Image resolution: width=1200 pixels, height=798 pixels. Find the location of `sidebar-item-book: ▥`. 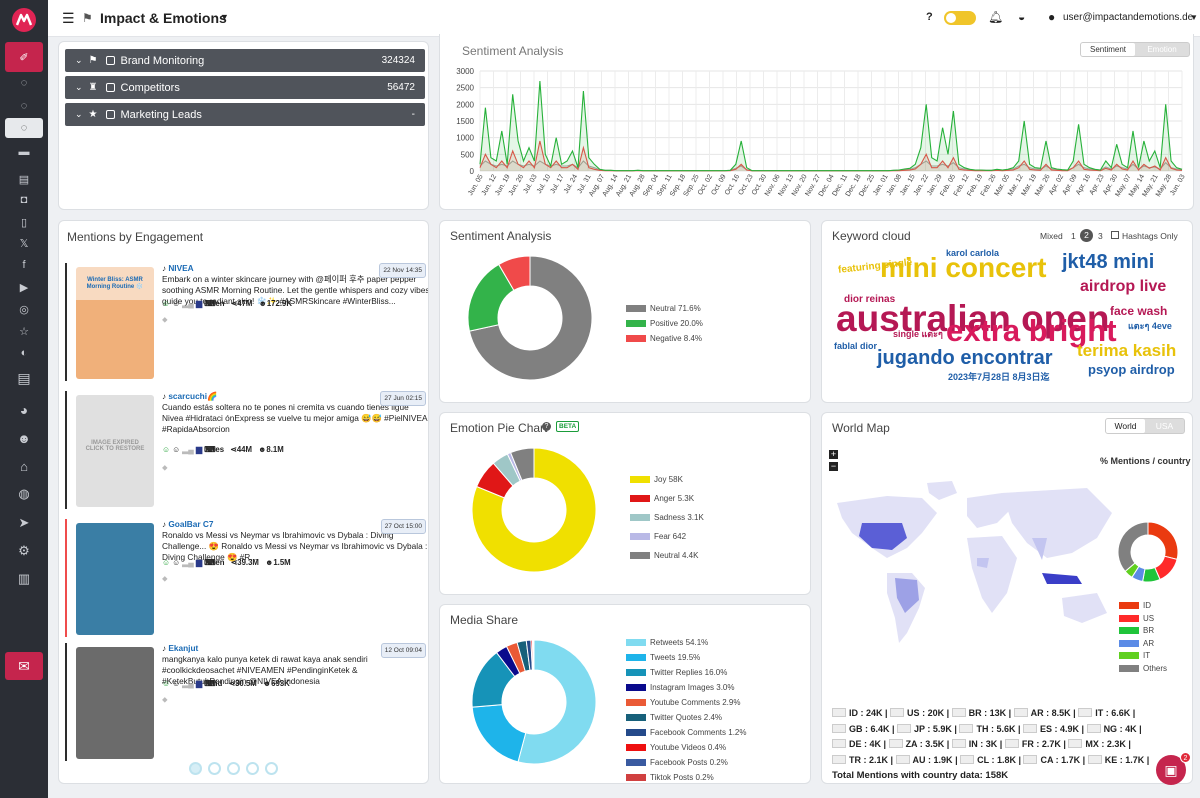

sidebar-item-book: ▥ is located at coordinates (24, 579).